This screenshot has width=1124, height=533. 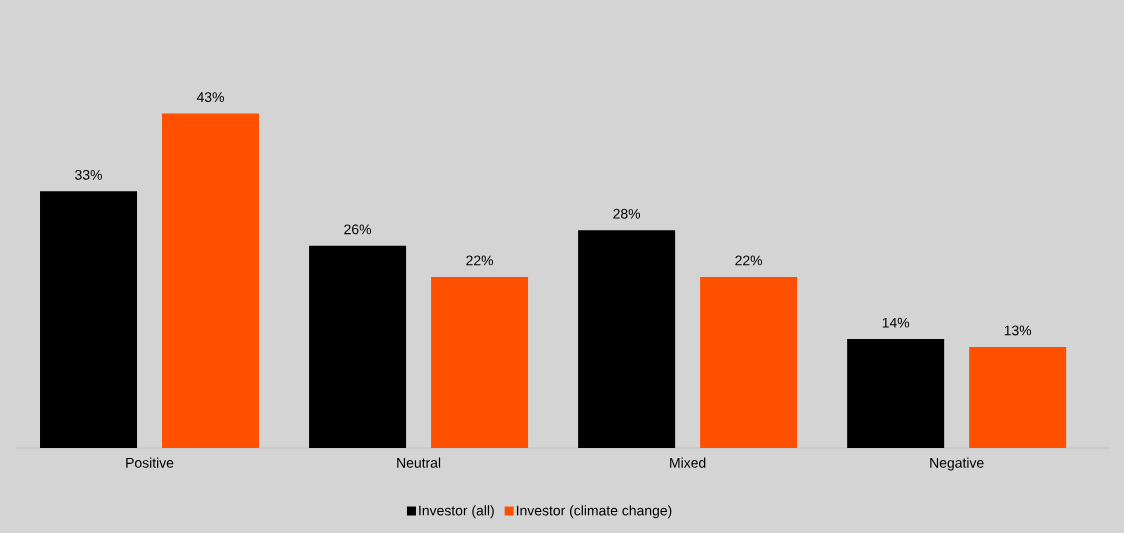 What do you see at coordinates (456, 512) in the screenshot?
I see `legend-label: Investor (all)` at bounding box center [456, 512].